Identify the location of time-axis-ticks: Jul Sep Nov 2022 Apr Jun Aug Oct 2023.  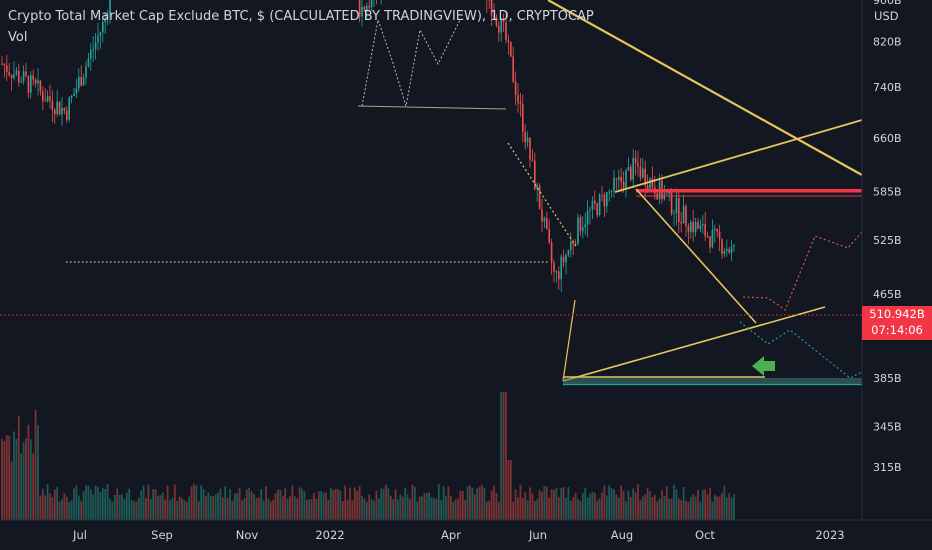
(458, 535).